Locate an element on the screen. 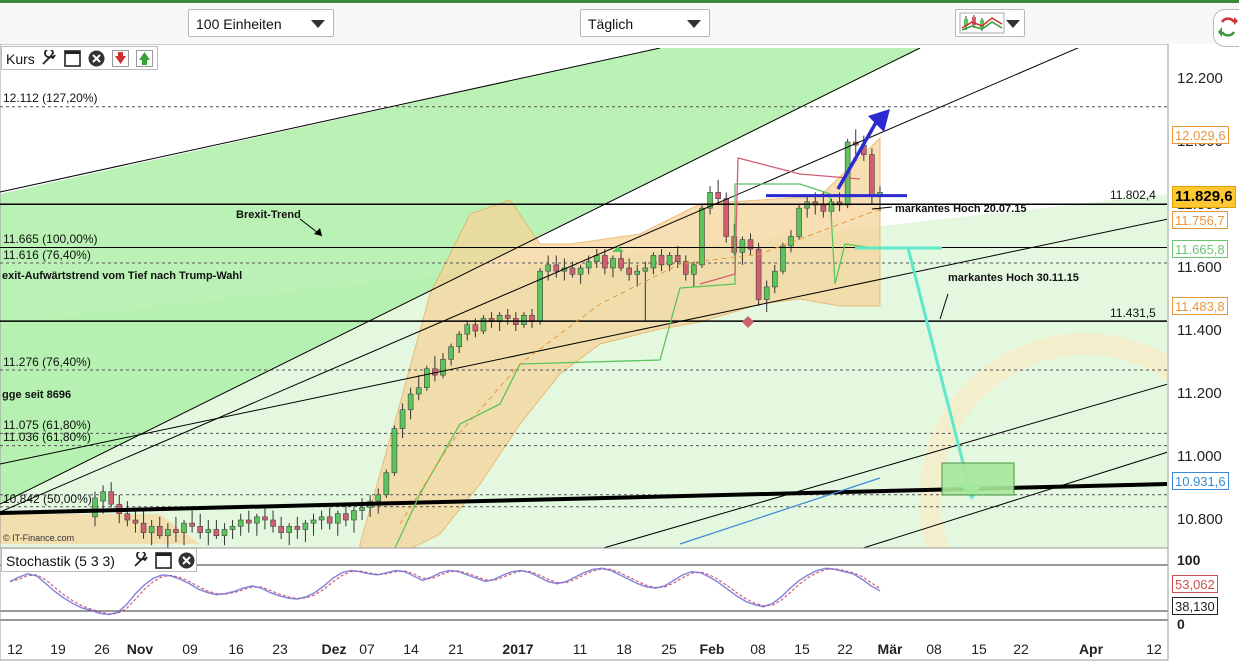 This screenshot has width=1239, height=661. y-tick-label: 12.200 is located at coordinates (1200, 78).